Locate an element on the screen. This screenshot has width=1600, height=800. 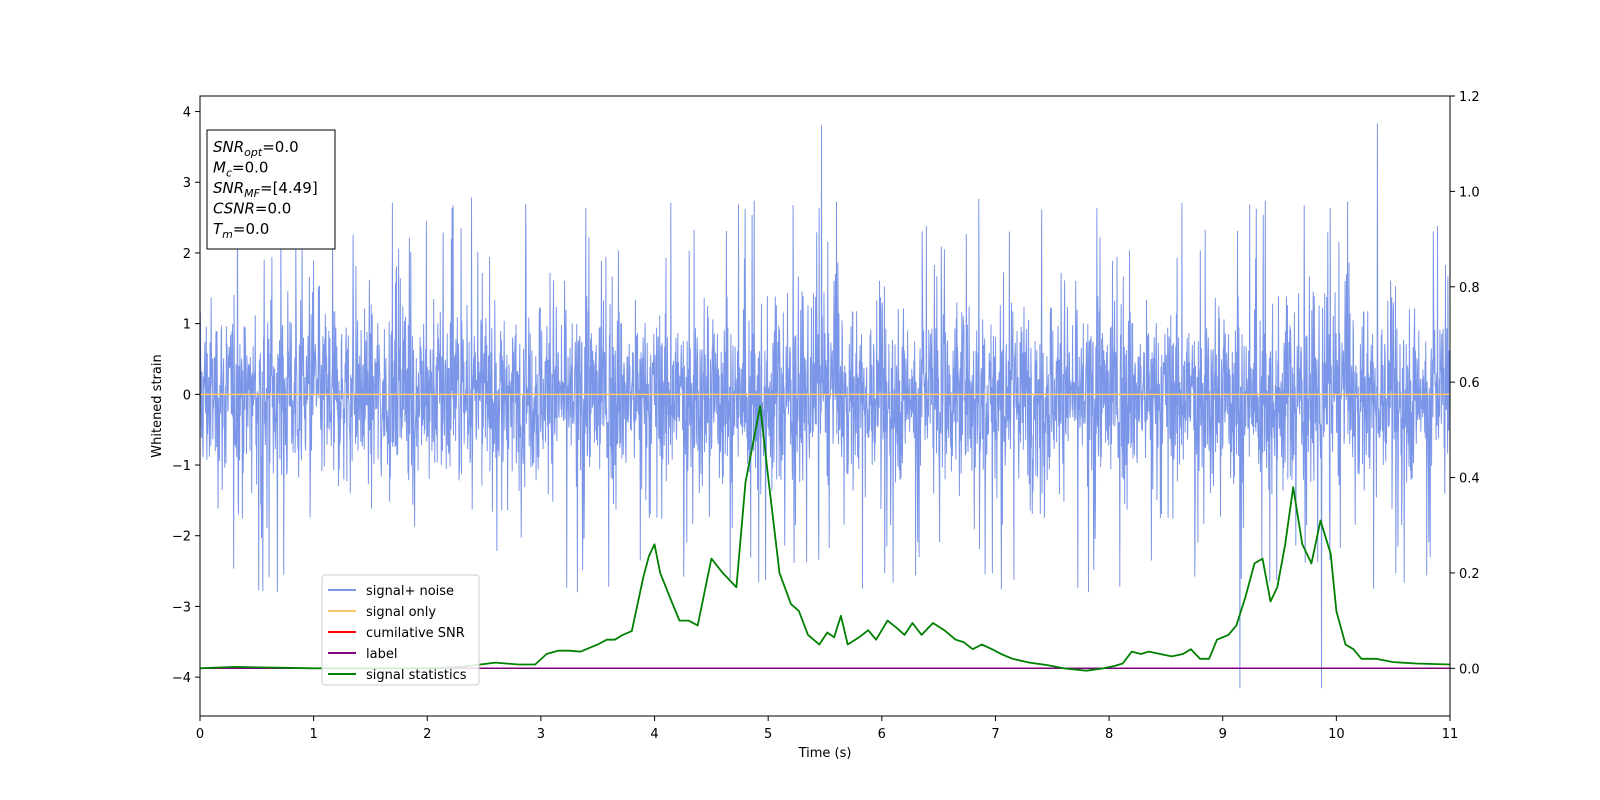
y-tick-label: −2 is located at coordinates (181, 537).